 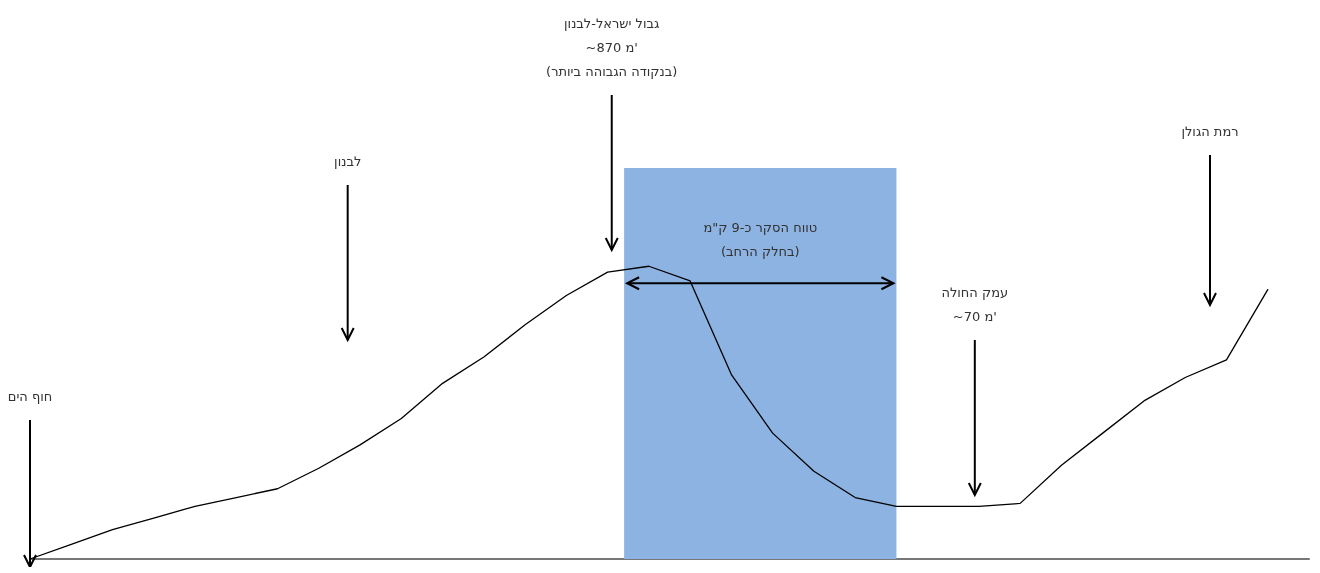 What do you see at coordinates (348, 161) in the screenshot?
I see `text: לבנון` at bounding box center [348, 161].